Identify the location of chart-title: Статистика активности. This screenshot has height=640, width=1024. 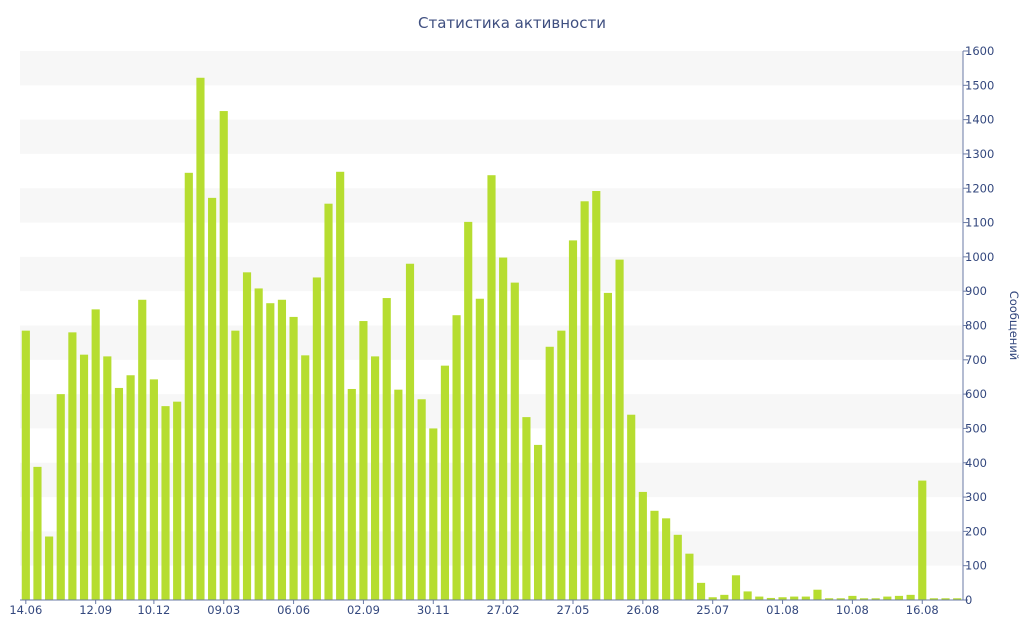
(512, 23).